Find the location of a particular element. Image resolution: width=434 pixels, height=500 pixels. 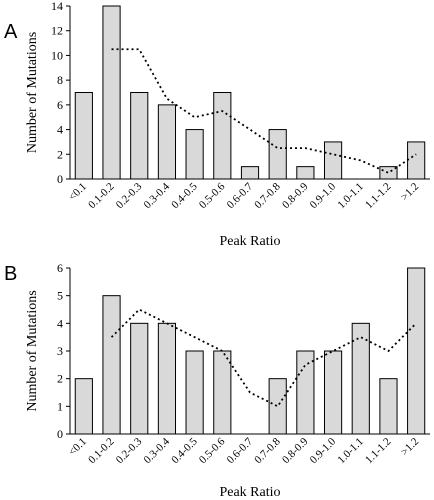

panel-b-x-tick-label-6: 0.6-0.7 is located at coordinates (240, 450).